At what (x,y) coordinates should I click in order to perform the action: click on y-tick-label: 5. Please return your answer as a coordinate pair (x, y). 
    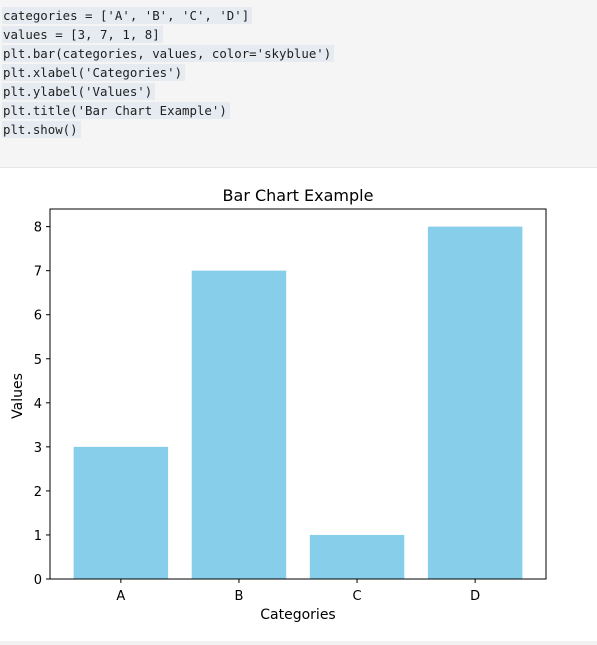
    Looking at the image, I should click on (38, 360).